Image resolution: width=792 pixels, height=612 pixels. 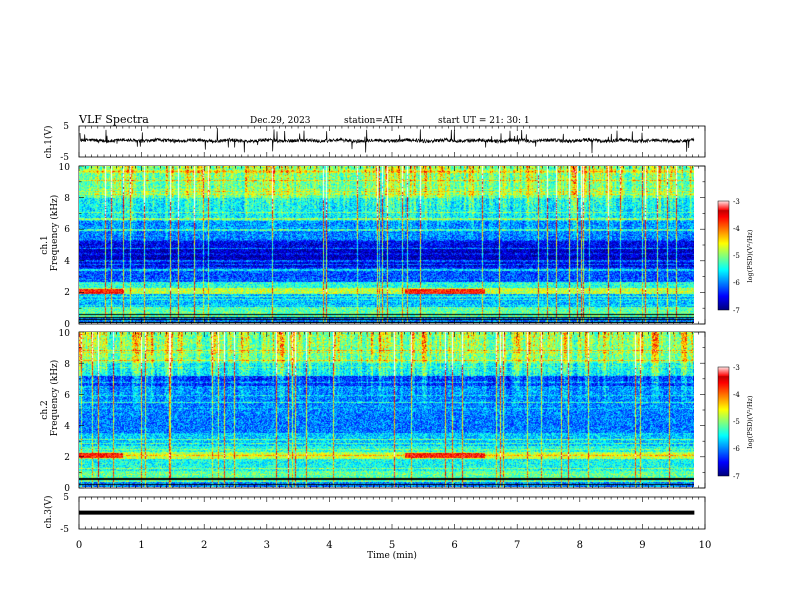 What do you see at coordinates (750, 421) in the screenshot?
I see `ch2-colorbar-label: log(PSD)(V²/Hz)` at bounding box center [750, 421].